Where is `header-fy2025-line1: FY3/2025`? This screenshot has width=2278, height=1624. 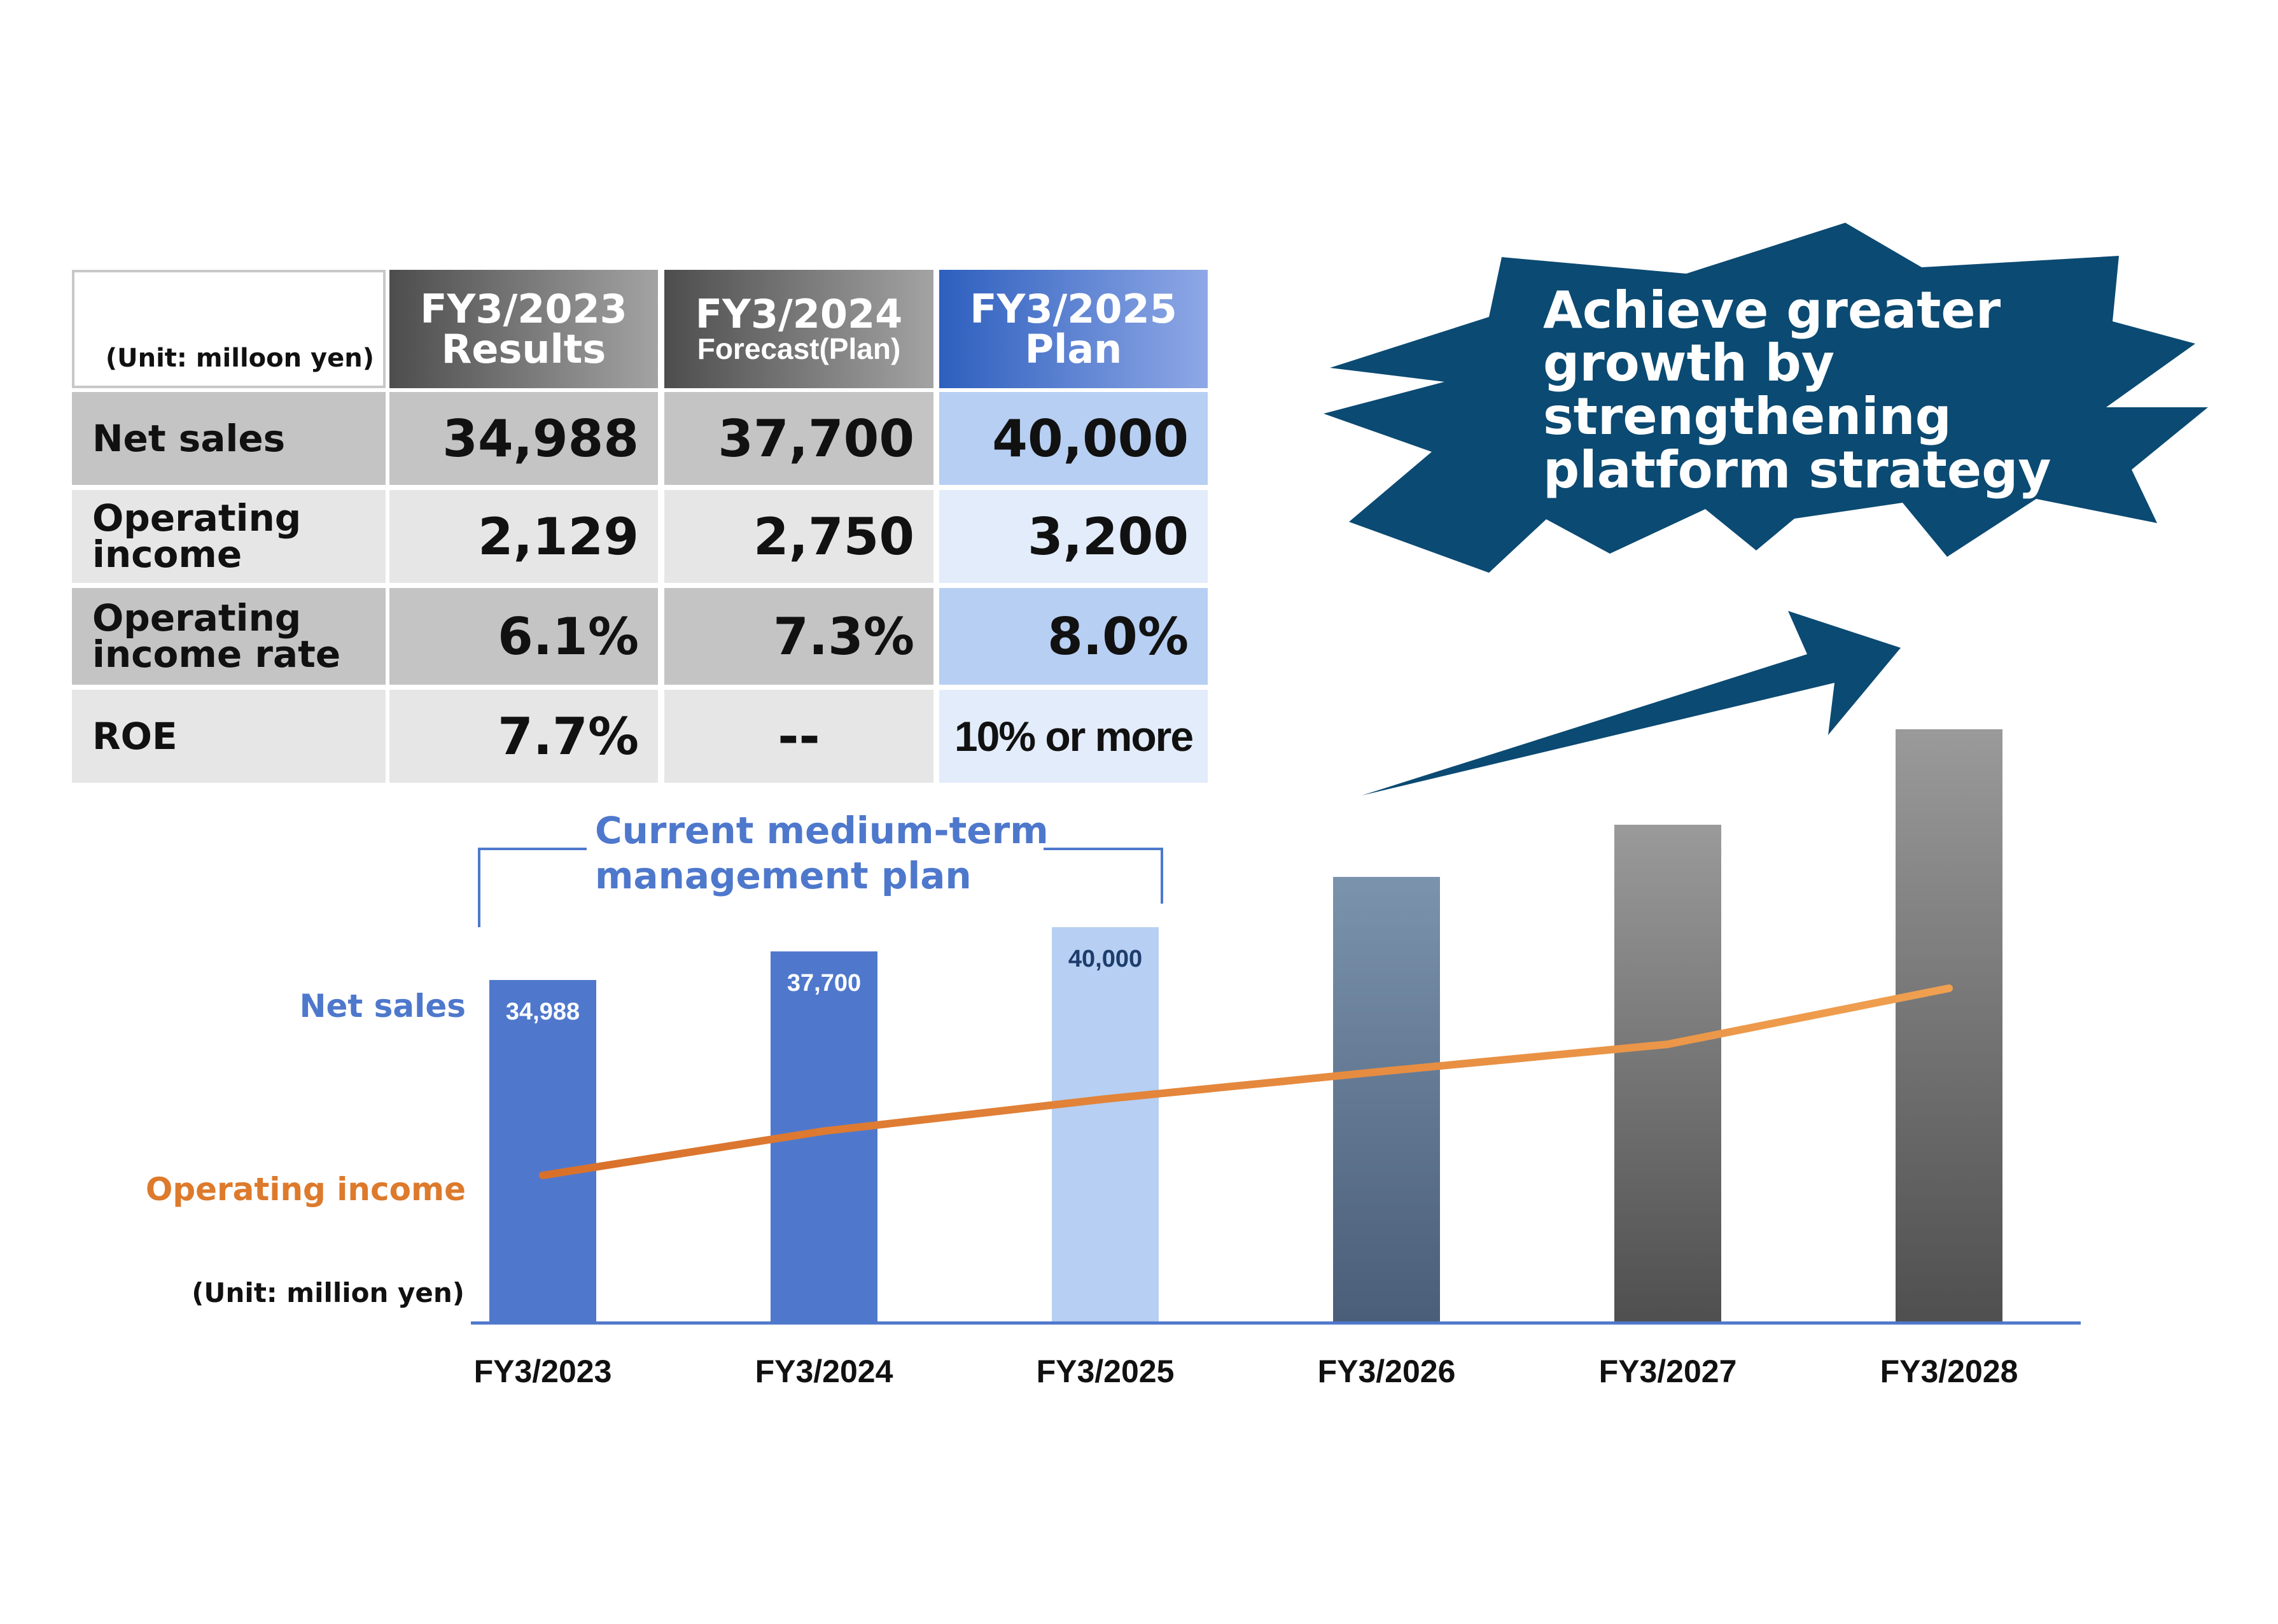
header-fy2025-line1: FY3/2025 is located at coordinates (1073, 308).